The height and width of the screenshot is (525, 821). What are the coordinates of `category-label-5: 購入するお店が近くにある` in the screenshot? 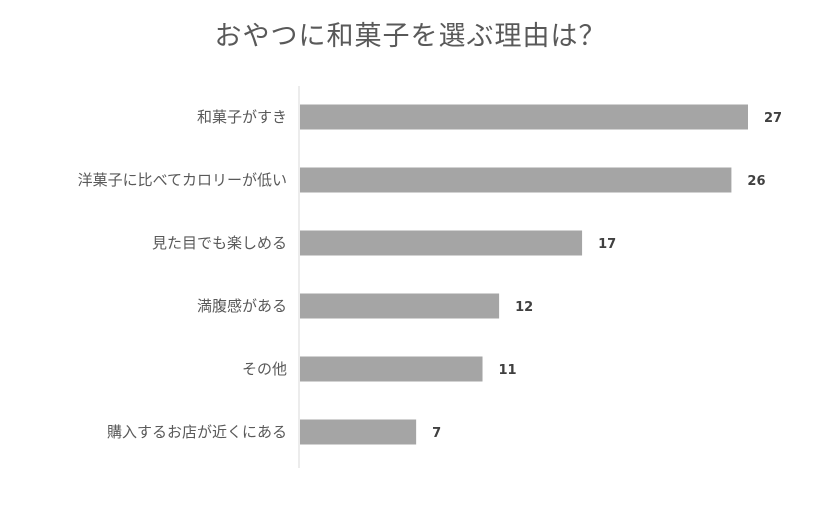 It's located at (197, 432).